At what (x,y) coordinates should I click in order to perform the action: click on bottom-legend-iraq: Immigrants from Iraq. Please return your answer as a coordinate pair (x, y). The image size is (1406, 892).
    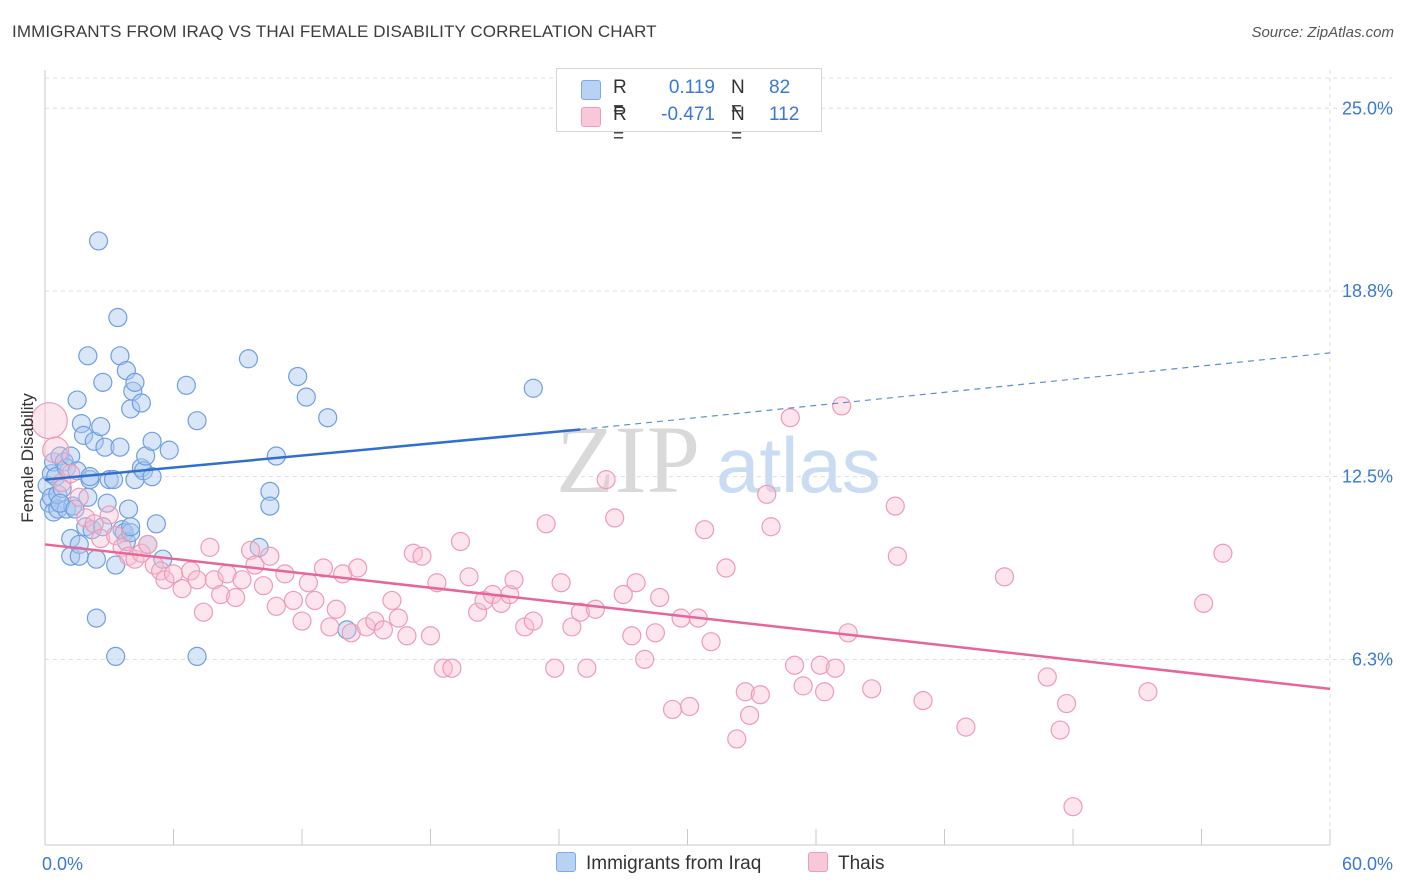
    Looking at the image, I should click on (658, 863).